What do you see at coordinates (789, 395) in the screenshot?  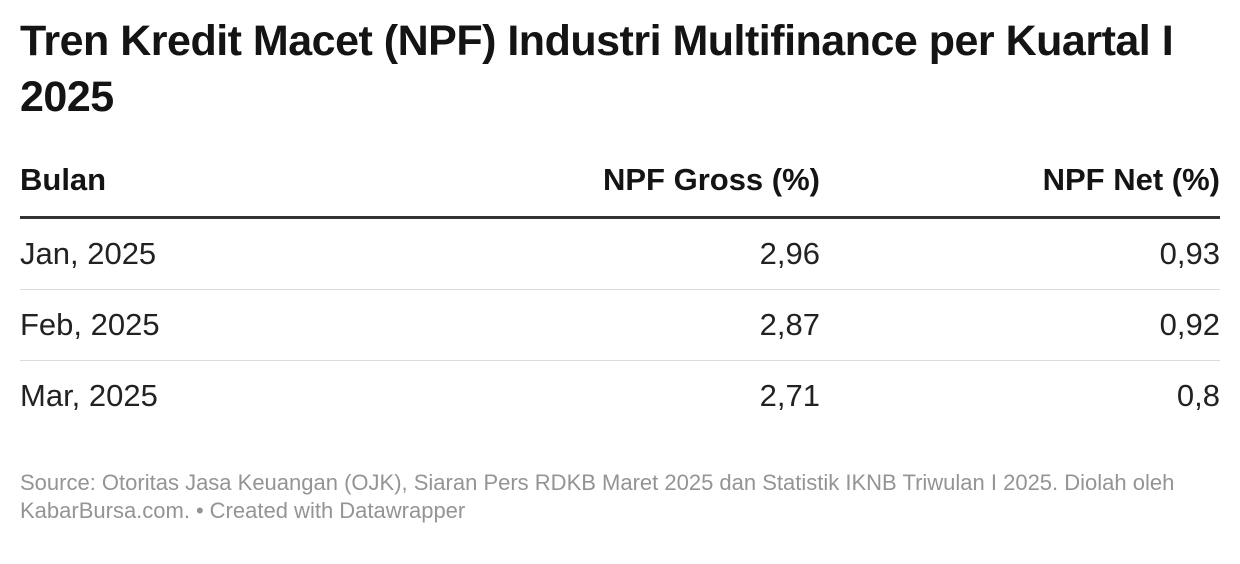 I see `cell-npf-gross: 2,71` at bounding box center [789, 395].